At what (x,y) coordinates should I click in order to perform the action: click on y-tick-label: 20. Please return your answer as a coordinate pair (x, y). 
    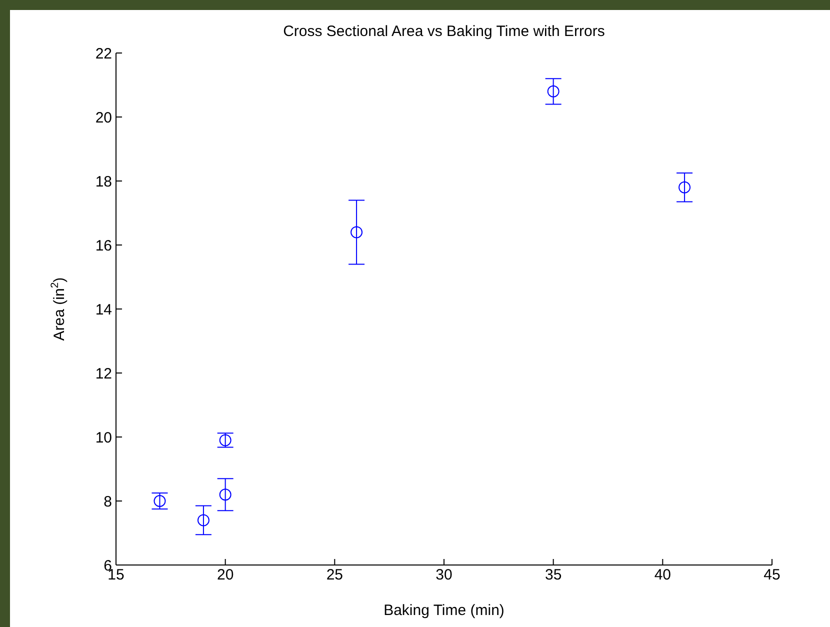
    Looking at the image, I should click on (103, 117).